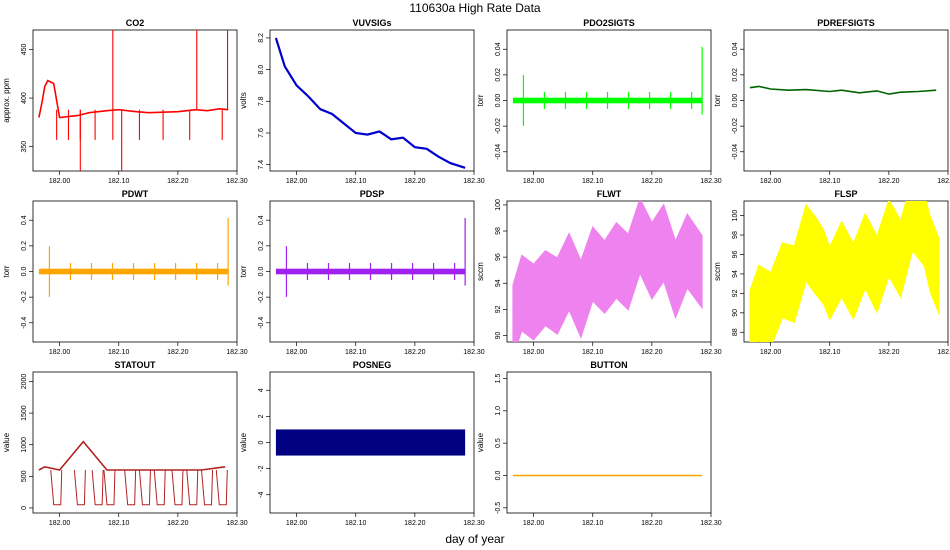  I want to click on button-xtick-label: 182.30, so click(711, 523).